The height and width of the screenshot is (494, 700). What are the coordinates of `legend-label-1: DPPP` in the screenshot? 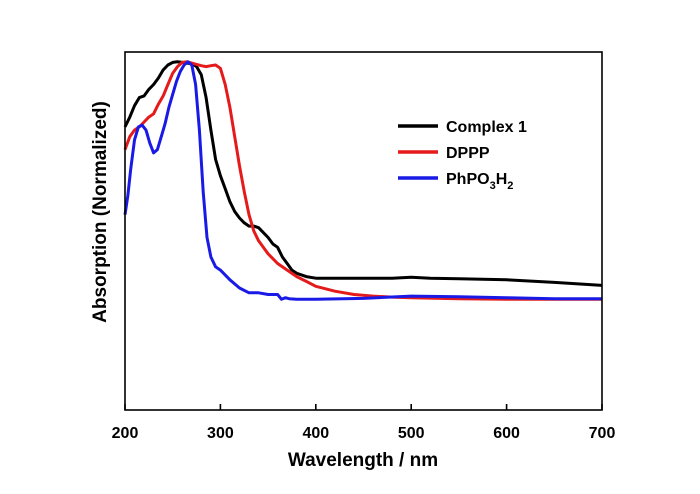 It's located at (468, 153).